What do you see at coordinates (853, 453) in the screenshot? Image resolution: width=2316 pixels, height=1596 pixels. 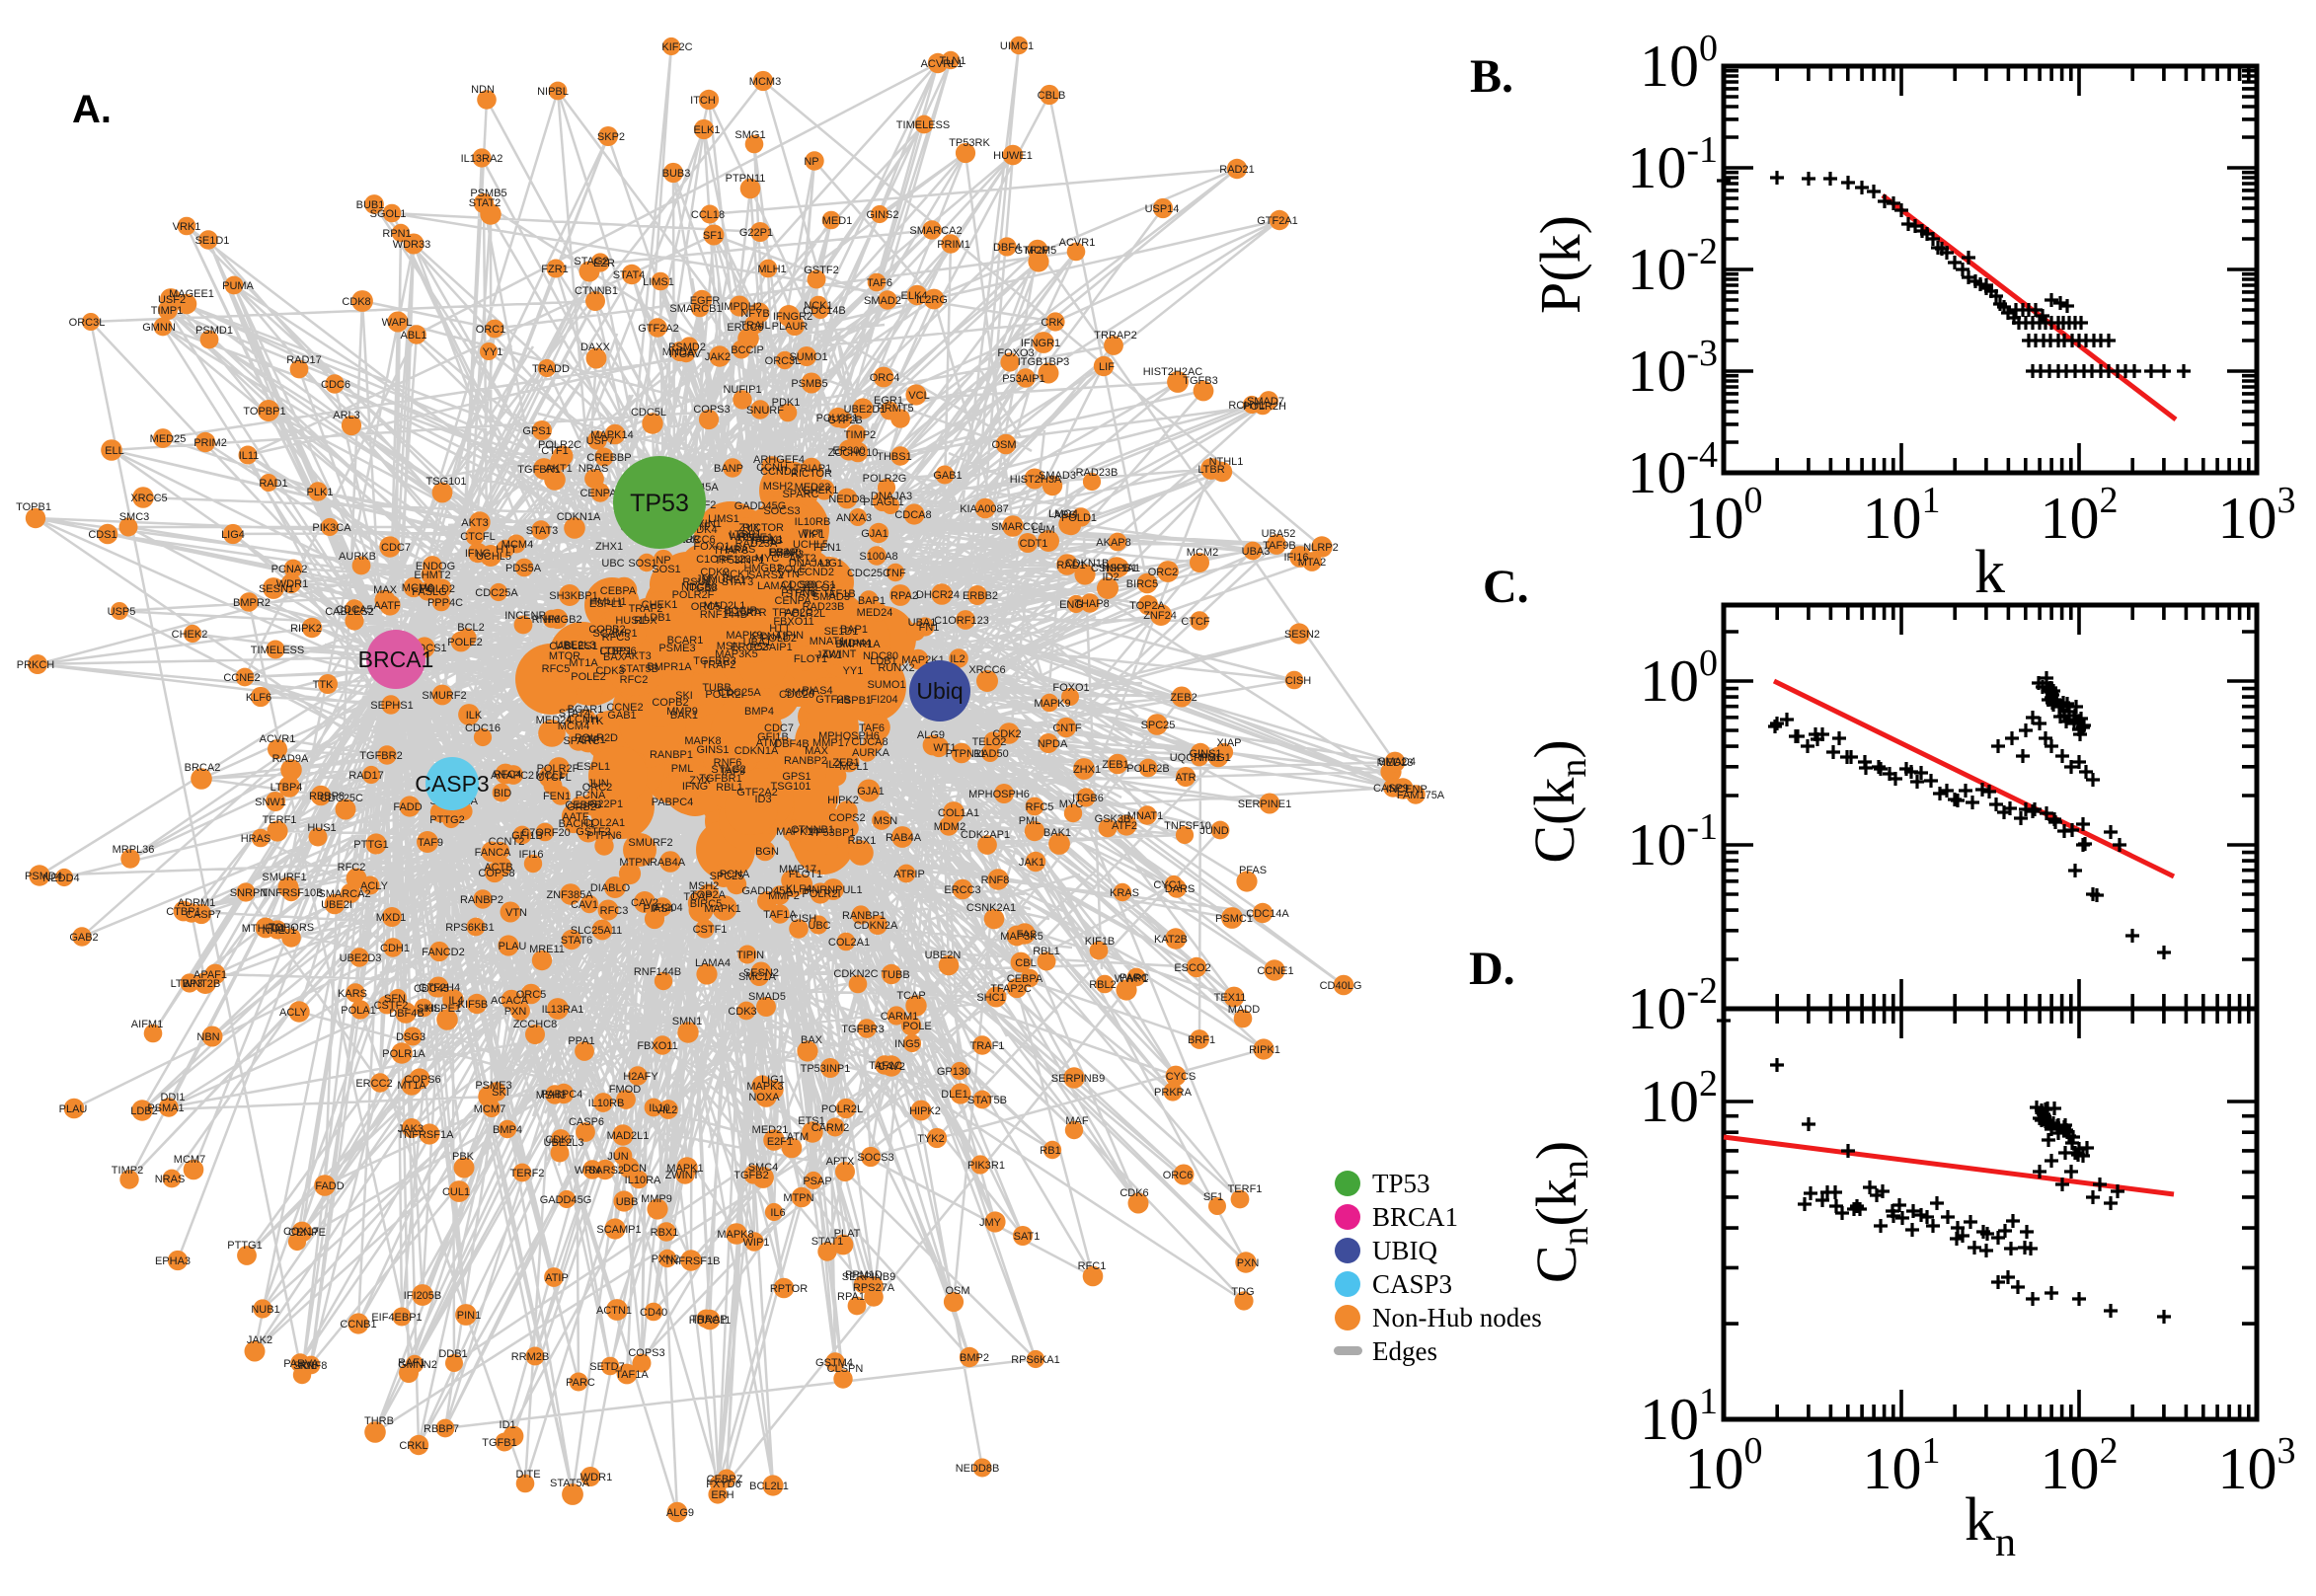 I see `svg-text: ZCCHC10` at bounding box center [853, 453].